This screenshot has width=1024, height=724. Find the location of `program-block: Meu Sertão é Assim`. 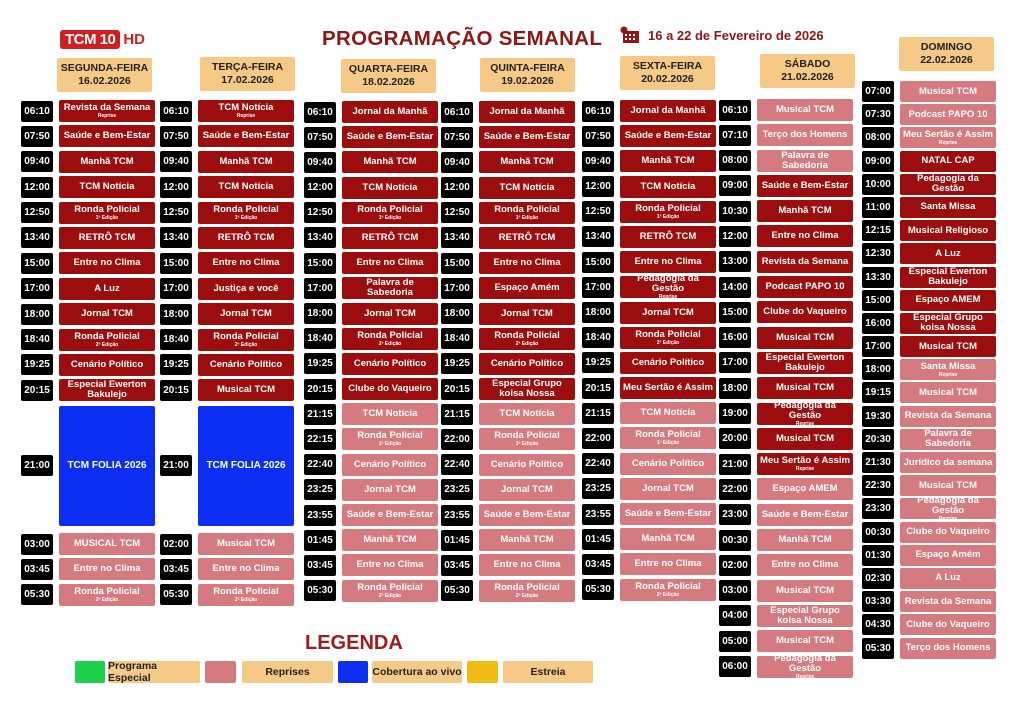

program-block: Meu Sertão é Assim is located at coordinates (668, 388).